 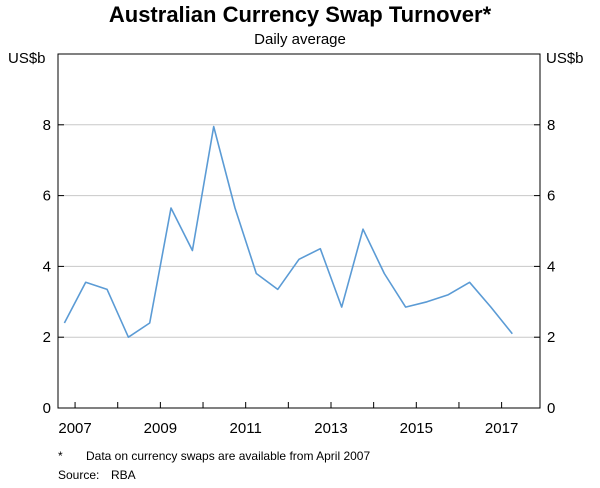 What do you see at coordinates (60, 456) in the screenshot?
I see `footnote-mark: *` at bounding box center [60, 456].